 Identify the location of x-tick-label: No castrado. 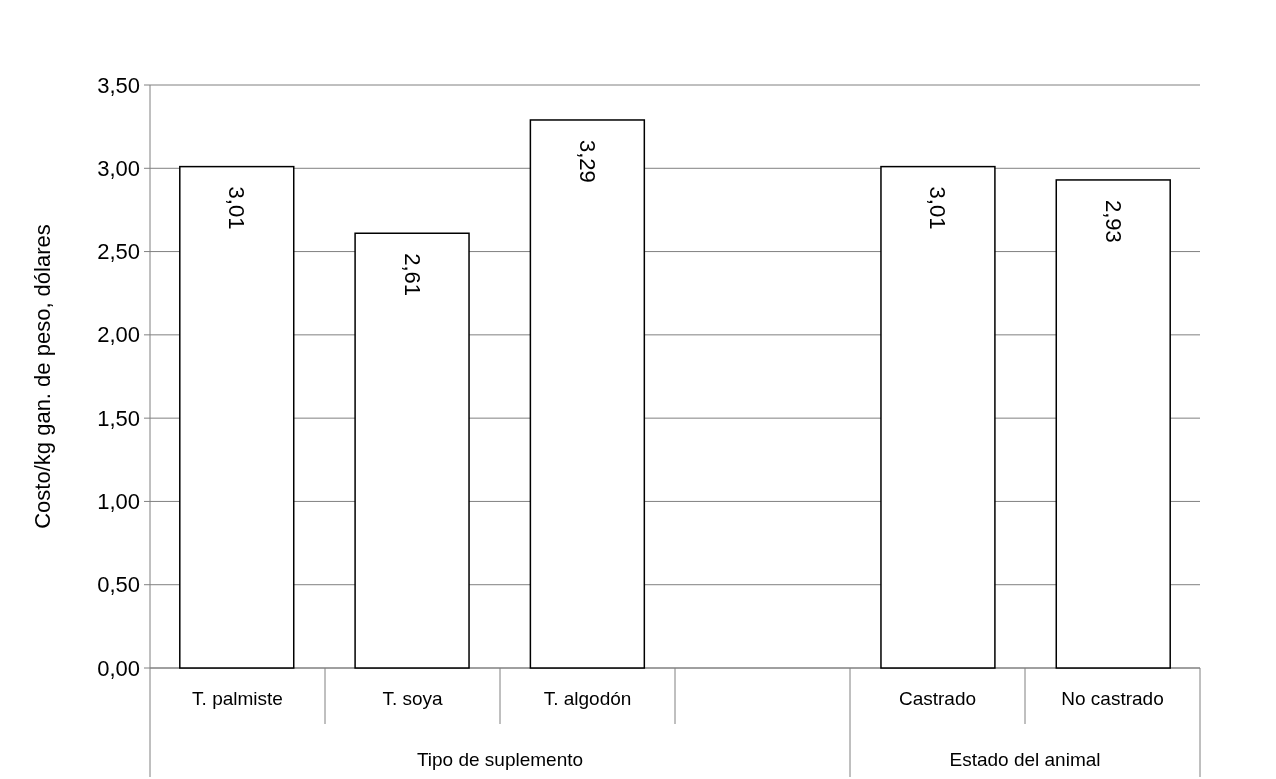
(1112, 698).